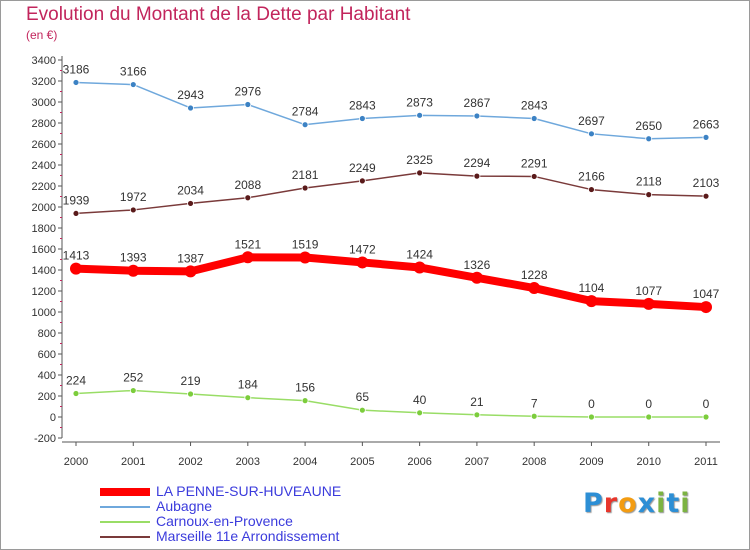 This screenshot has height=550, width=750. I want to click on x-tick-label: 2002, so click(190, 462).